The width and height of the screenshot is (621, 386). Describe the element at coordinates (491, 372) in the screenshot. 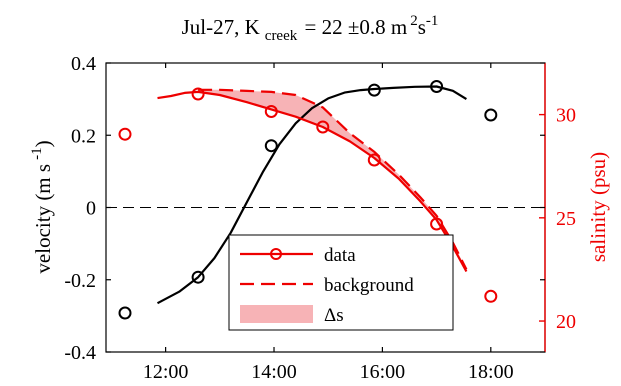

I see `x-tick-label: 18:00` at that location.